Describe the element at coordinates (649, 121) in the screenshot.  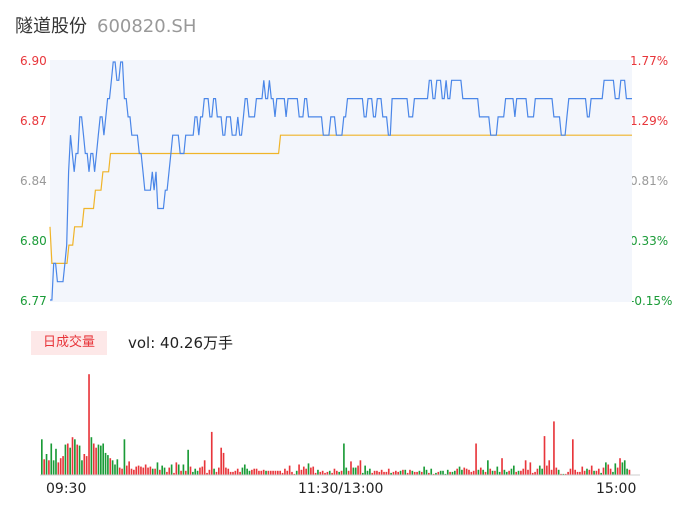
I see `percent-label-2: 1.29%` at that location.